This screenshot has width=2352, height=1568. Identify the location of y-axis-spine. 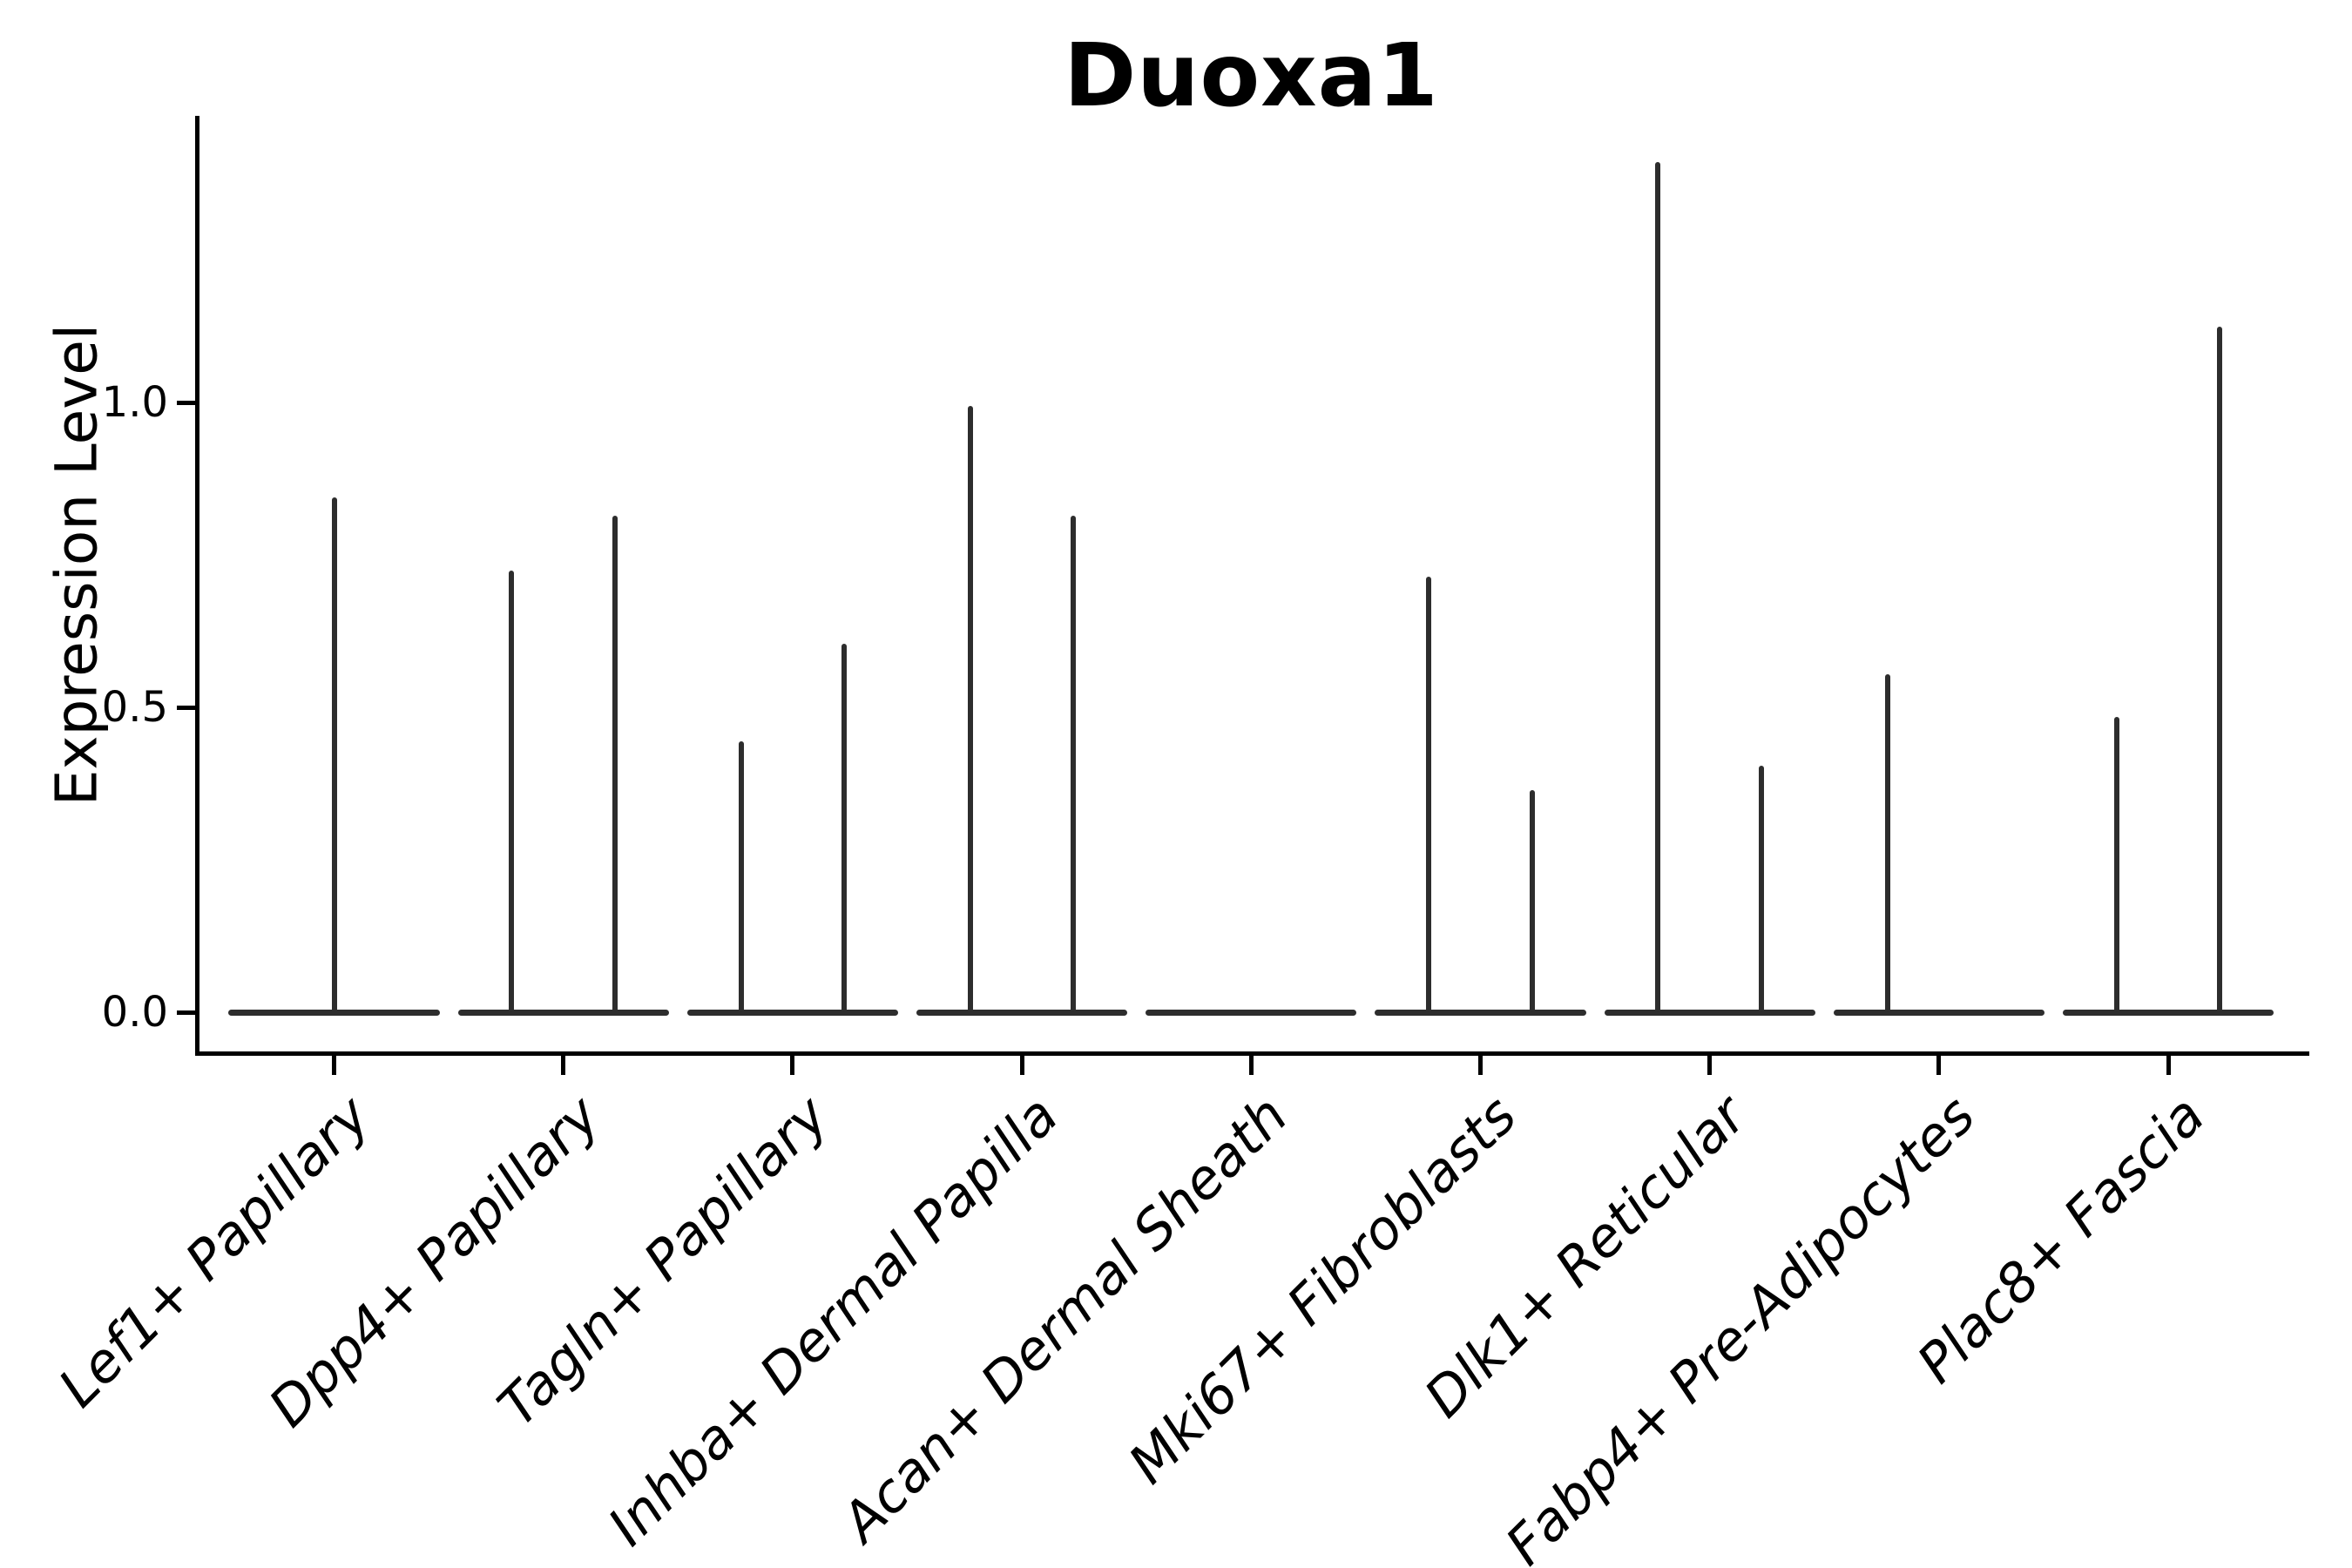
(197, 586).